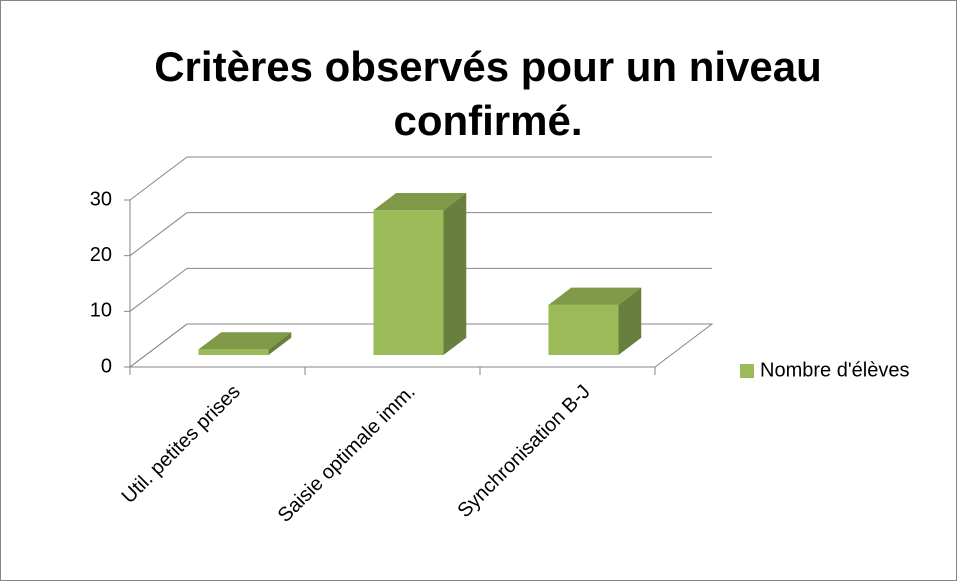  I want to click on y-tick-label: 10, so click(101, 311).